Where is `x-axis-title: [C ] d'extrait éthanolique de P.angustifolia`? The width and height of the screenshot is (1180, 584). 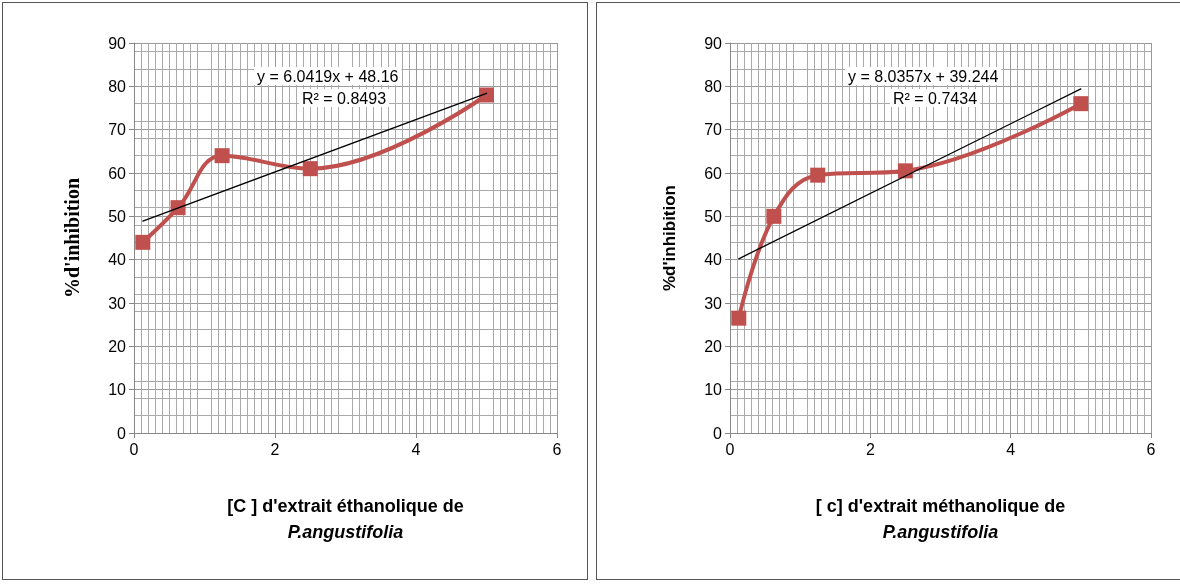 x-axis-title: [C ] d'extrait éthanolique de P.angustifolia is located at coordinates (345, 519).